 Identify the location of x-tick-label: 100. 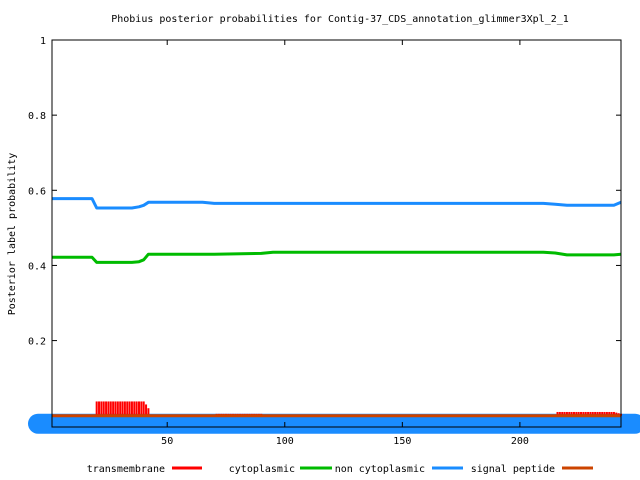
(285, 441).